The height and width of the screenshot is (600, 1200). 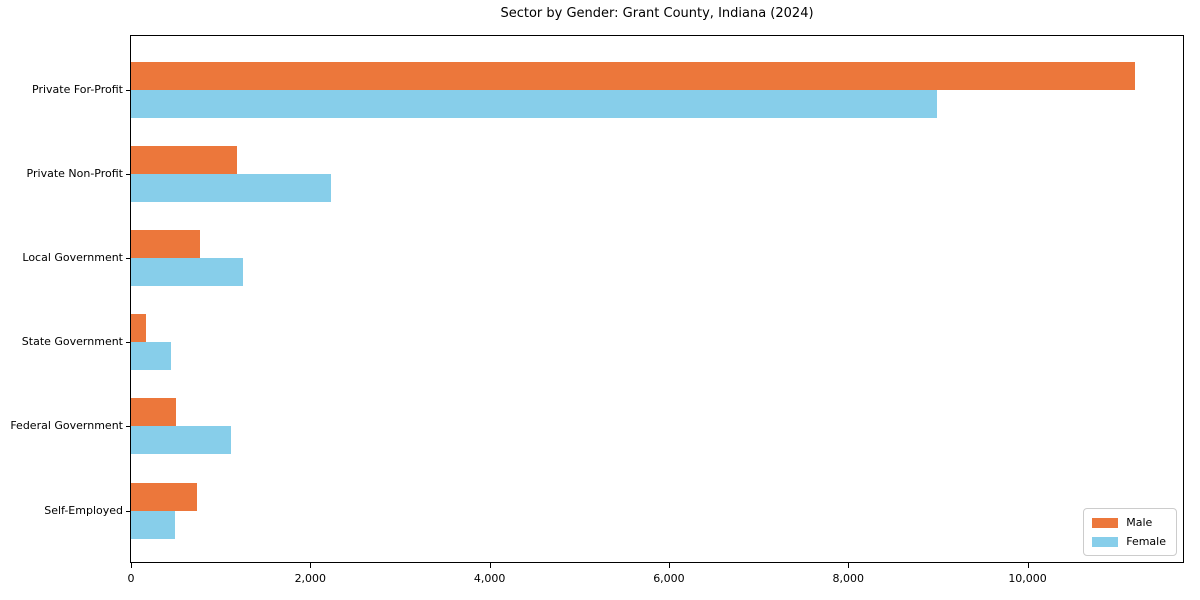 What do you see at coordinates (153, 412) in the screenshot?
I see `bar-male-federal-government` at bounding box center [153, 412].